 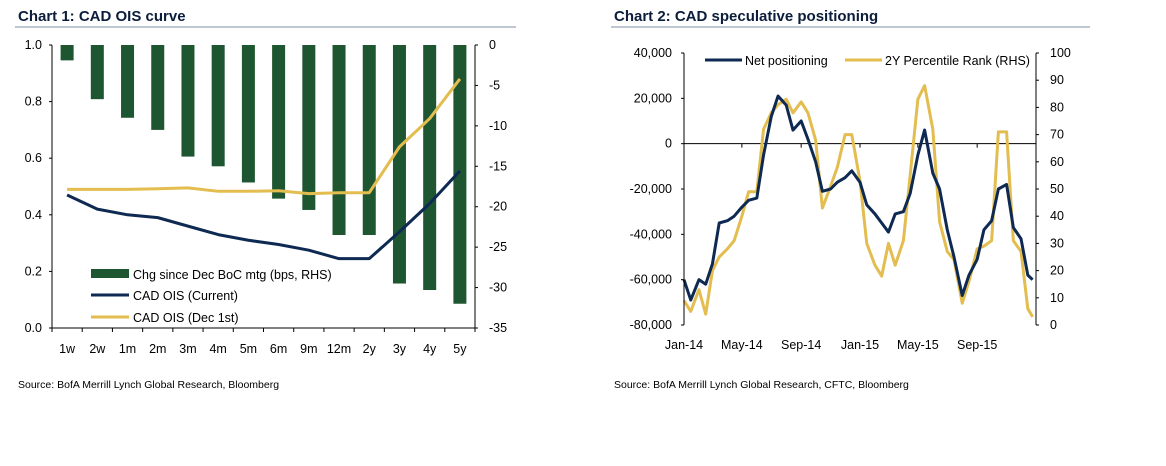 I want to click on legend-swatch-bar, so click(x=110, y=273).